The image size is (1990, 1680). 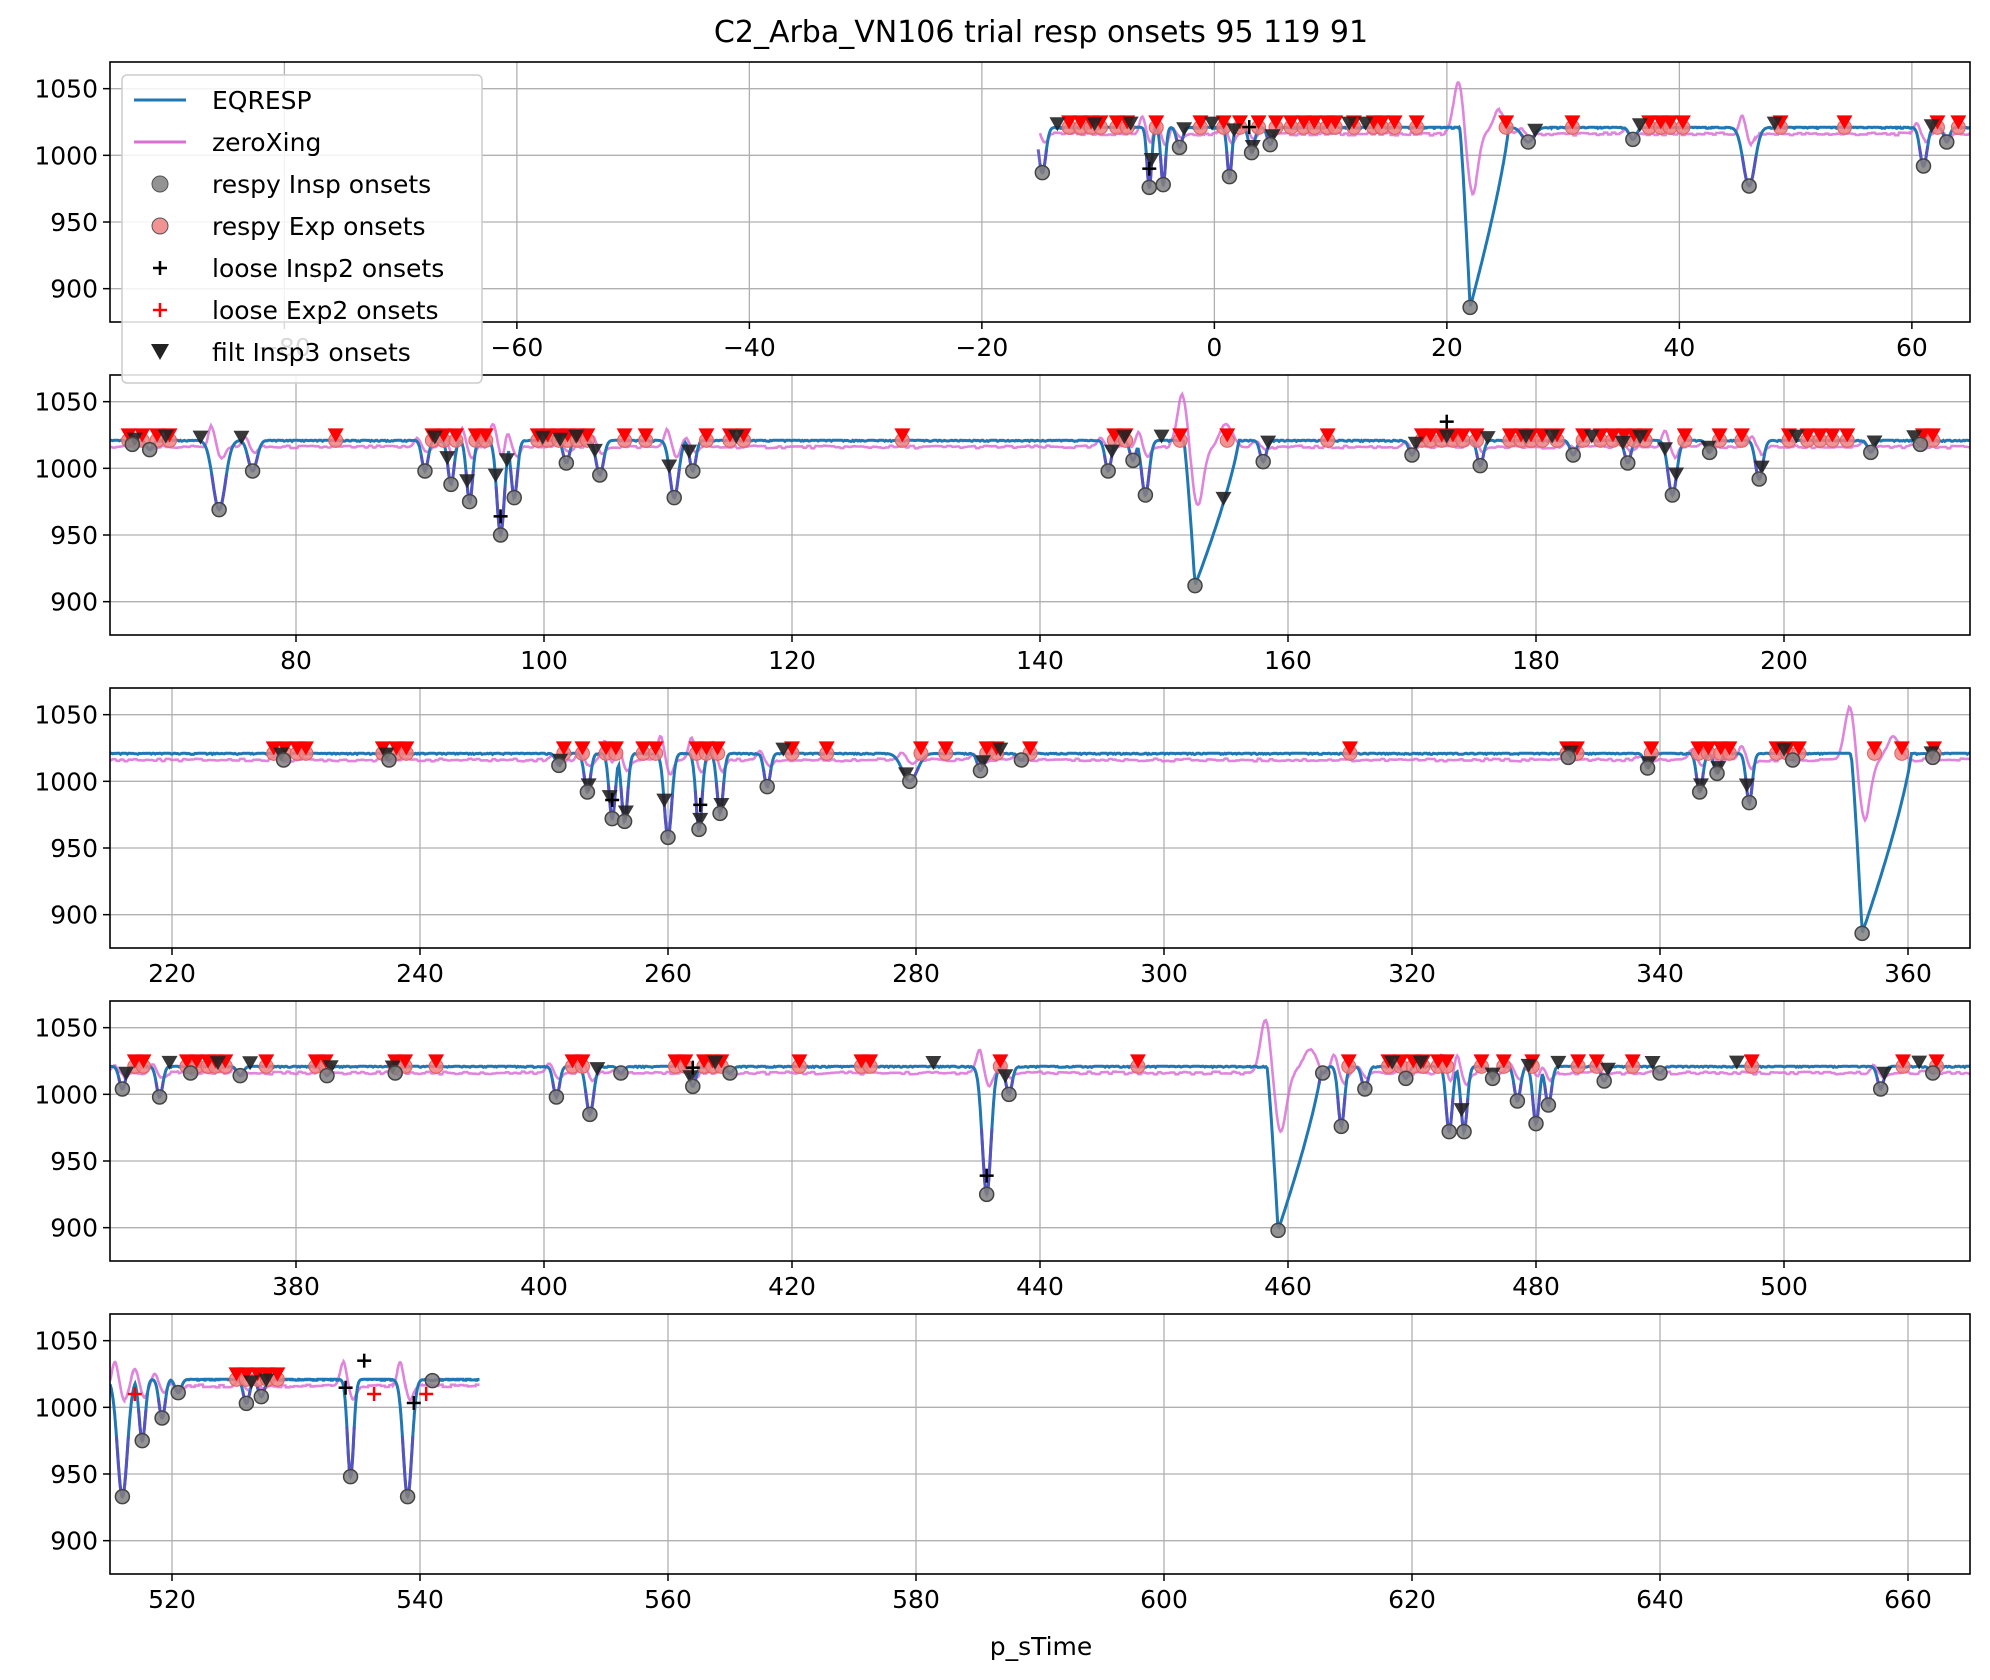 What do you see at coordinates (668, 1599) in the screenshot?
I see `x-tick-label: 560` at bounding box center [668, 1599].